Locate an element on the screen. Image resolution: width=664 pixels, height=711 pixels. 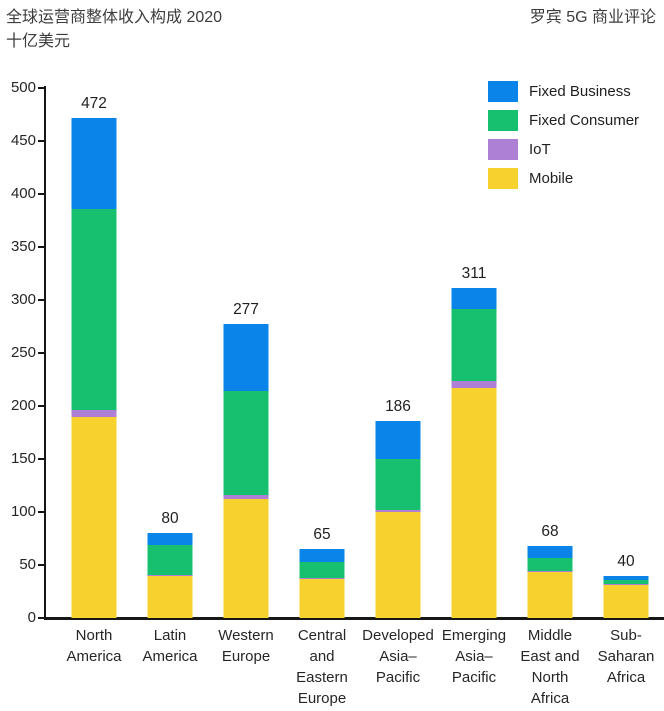
legend-item-mobile: Mobile is located at coordinates (563, 178).